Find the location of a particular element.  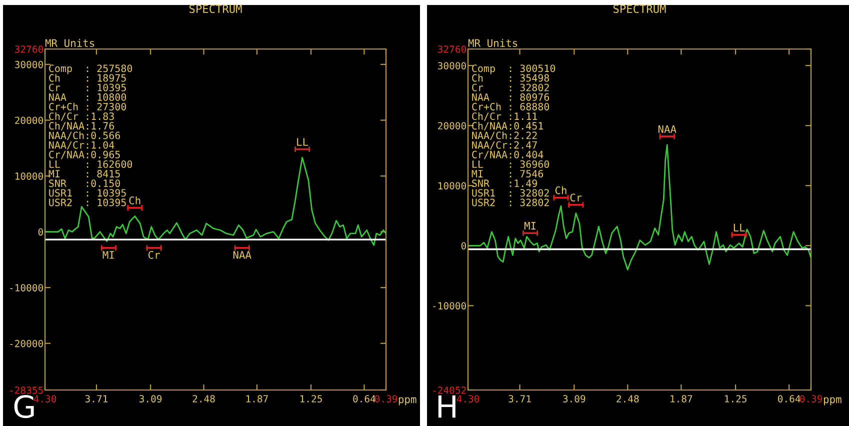

text: Comp : 300510 Ch : 35498 Cr : 32802 NAA : 80976 Cr+Ch : 68880 Ch/Cr :1.11 Ch/NAA:0.451 NAA/Ch:2.22 NAA/Cr:2.47 Cr/NAA:0.404 LL : 36960 MI : 7546 SNR :1.49 USR1 : 32802 USR2 : 32802 is located at coordinates (514, 135).